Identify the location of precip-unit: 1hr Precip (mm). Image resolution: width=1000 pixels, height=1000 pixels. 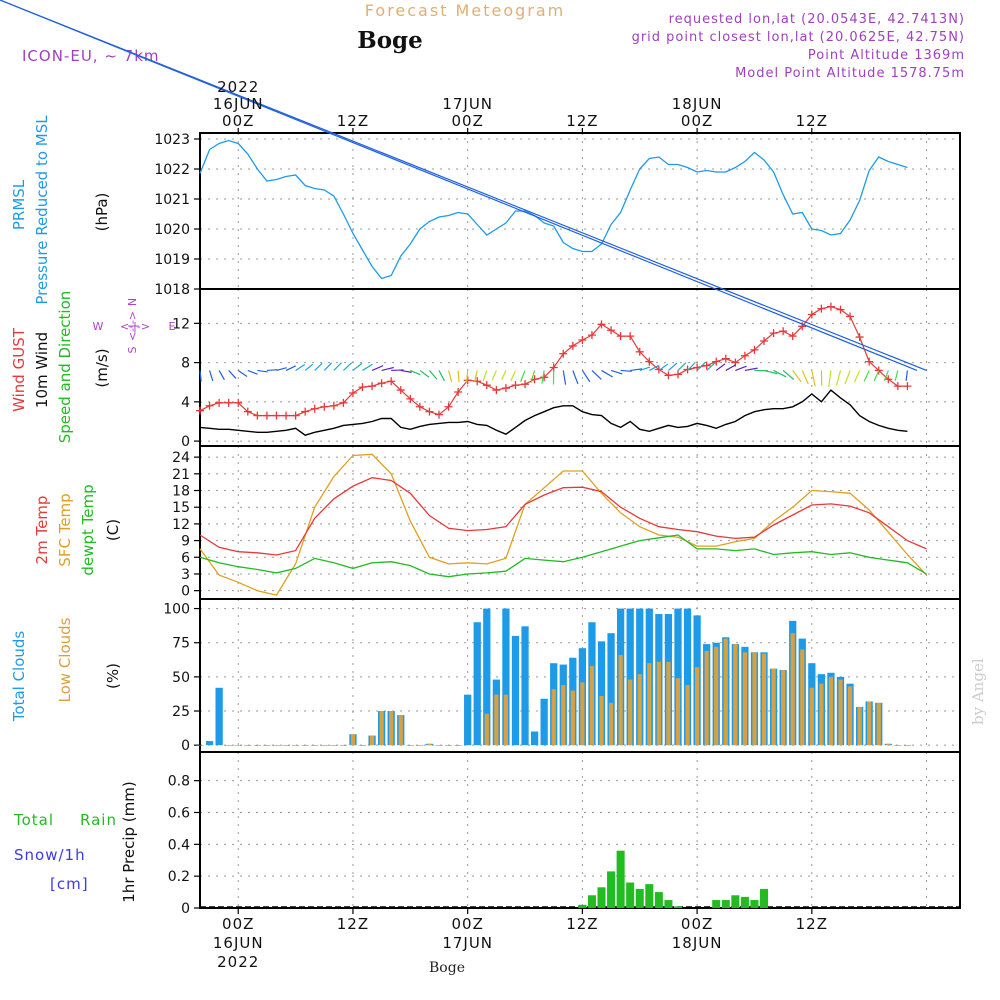
(129, 841).